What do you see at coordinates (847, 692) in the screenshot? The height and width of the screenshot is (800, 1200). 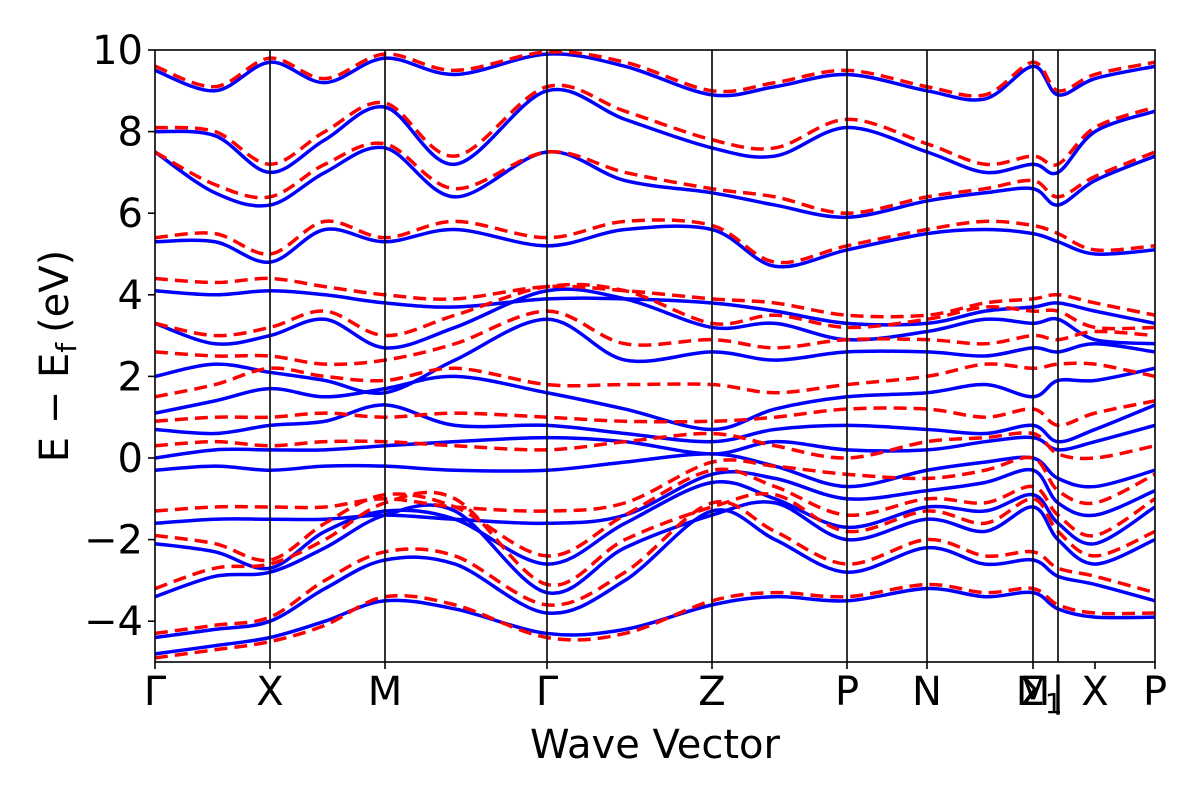 I see `x-tick-label-5: P` at bounding box center [847, 692].